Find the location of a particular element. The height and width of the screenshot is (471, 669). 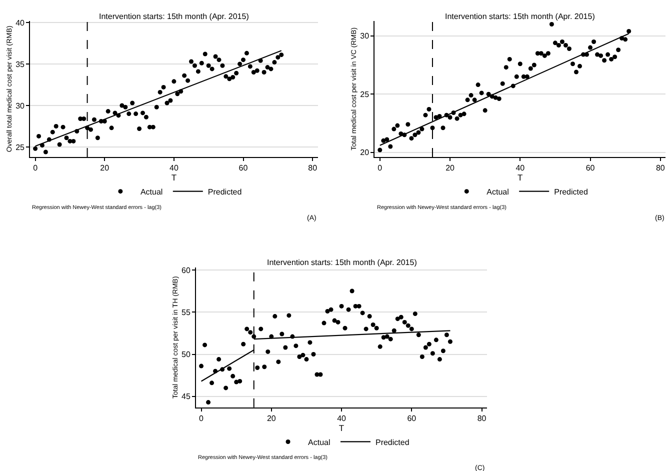

y-tick-label: 40 is located at coordinates (21, 23).